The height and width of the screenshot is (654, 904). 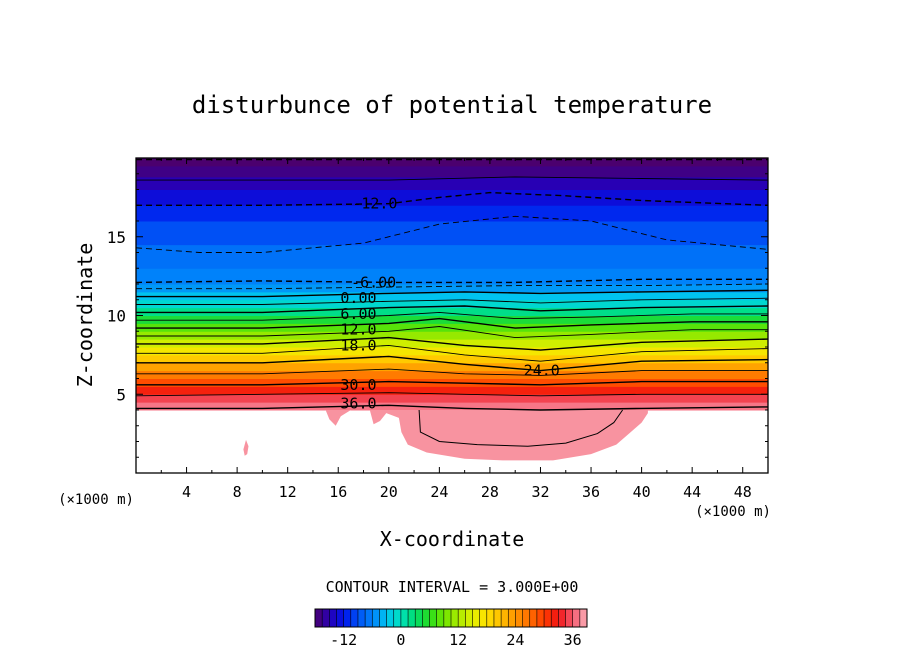 What do you see at coordinates (743, 492) in the screenshot?
I see `x-tick-label-11: 48` at bounding box center [743, 492].